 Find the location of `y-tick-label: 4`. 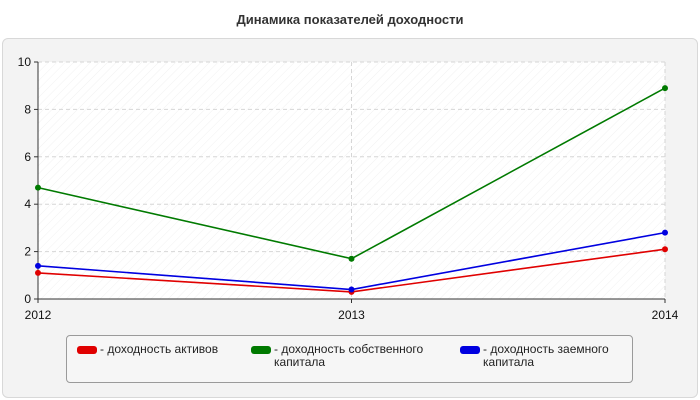

y-tick-label: 4 is located at coordinates (27, 204).